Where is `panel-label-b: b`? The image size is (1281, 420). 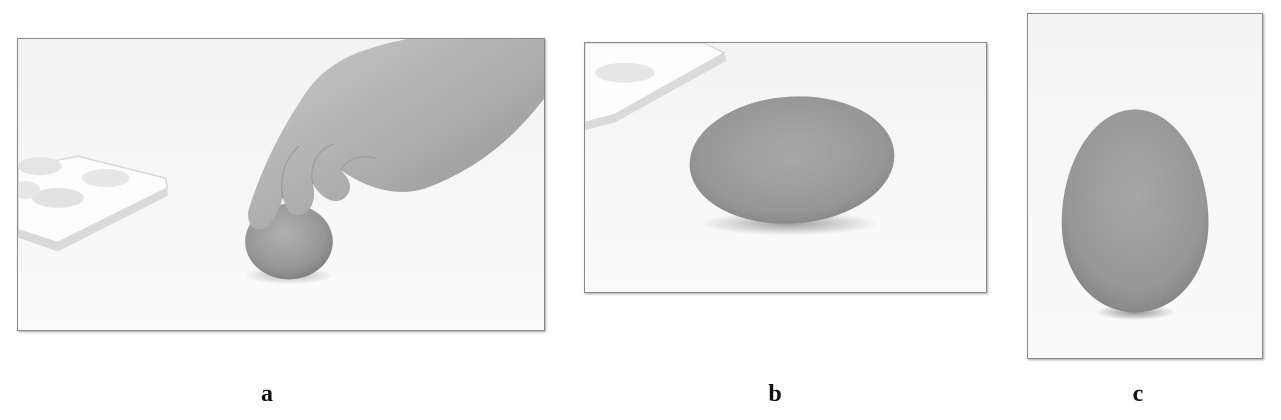 panel-label-b: b is located at coordinates (775, 394).